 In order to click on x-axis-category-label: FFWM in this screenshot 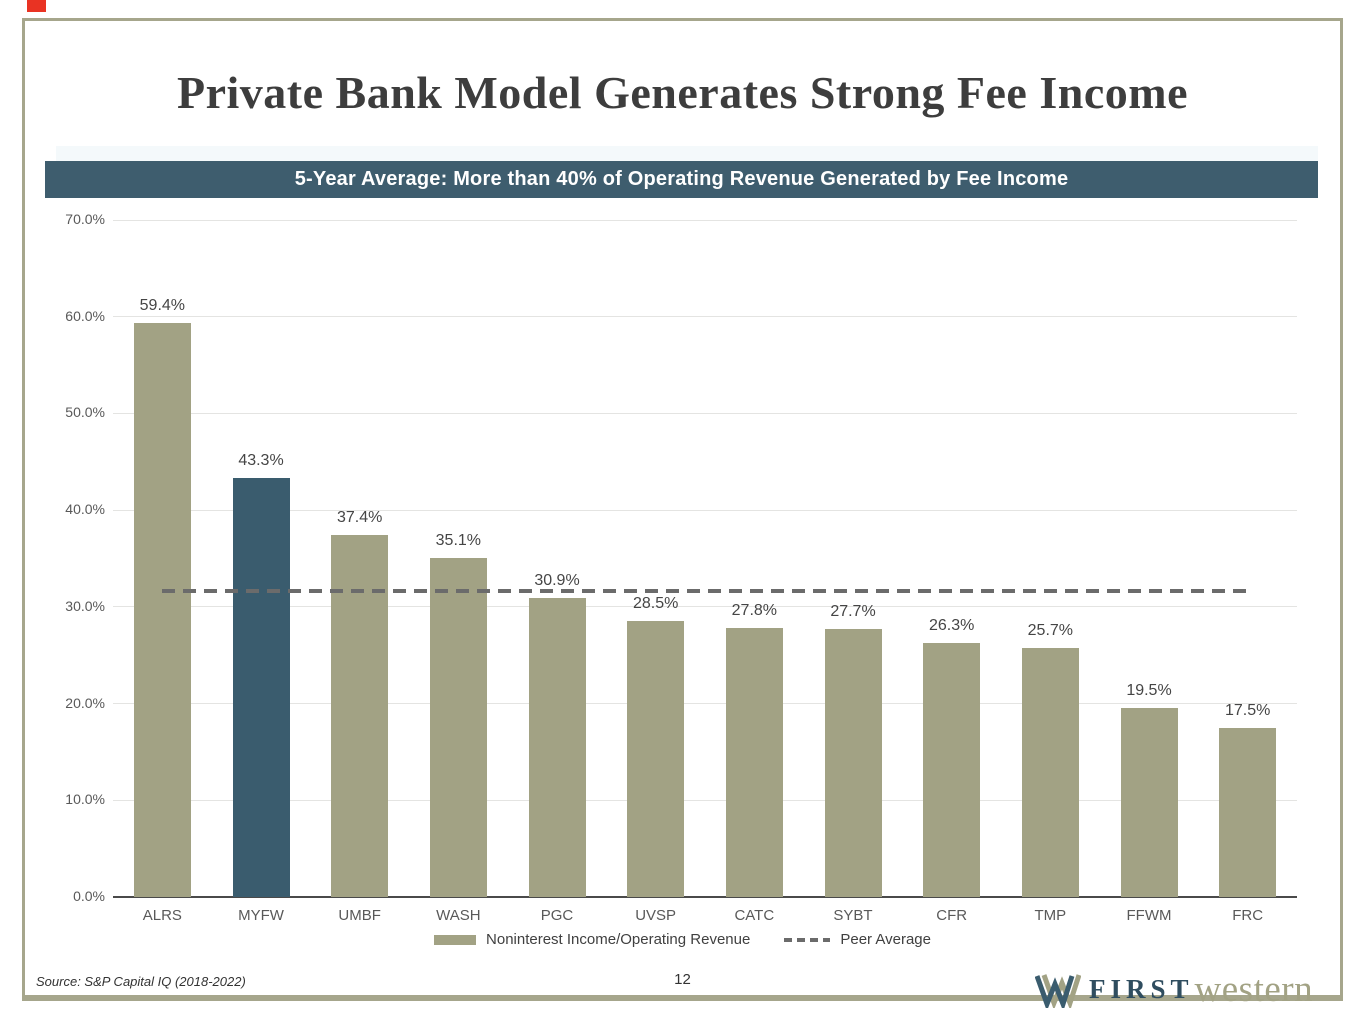, I will do `click(1149, 915)`.